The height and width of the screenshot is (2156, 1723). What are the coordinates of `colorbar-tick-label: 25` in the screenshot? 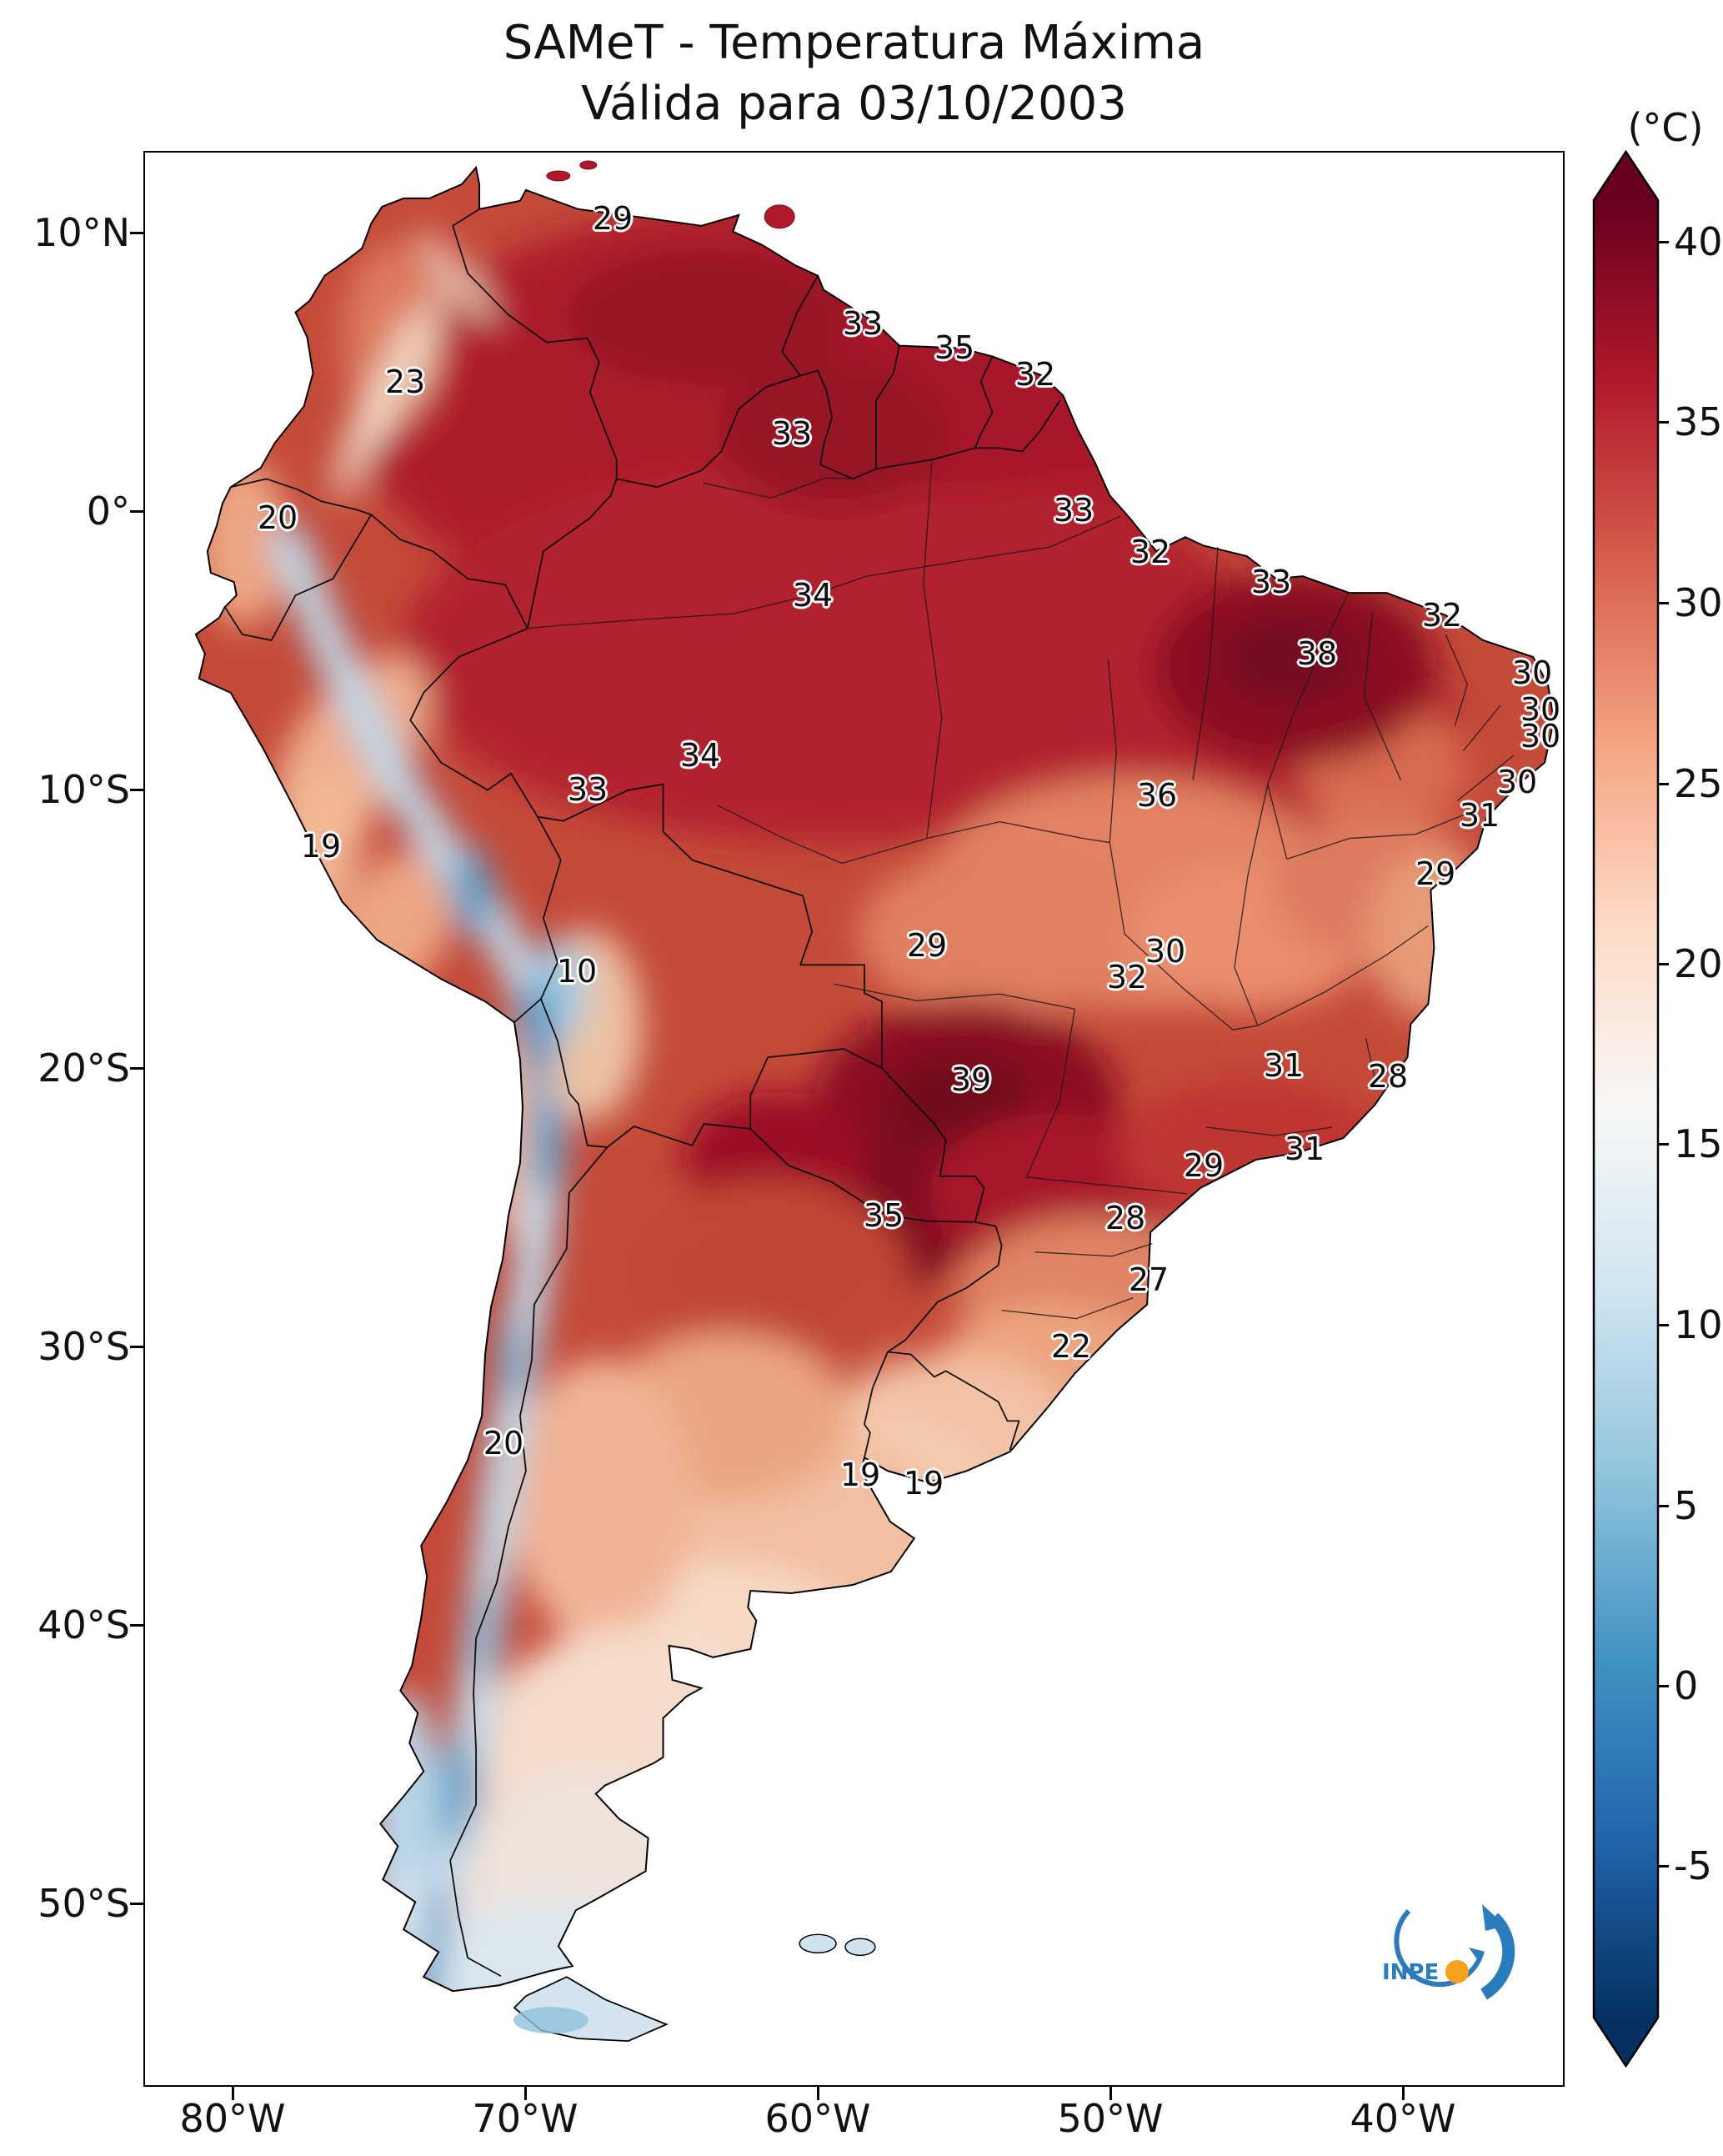 It's located at (1699, 783).